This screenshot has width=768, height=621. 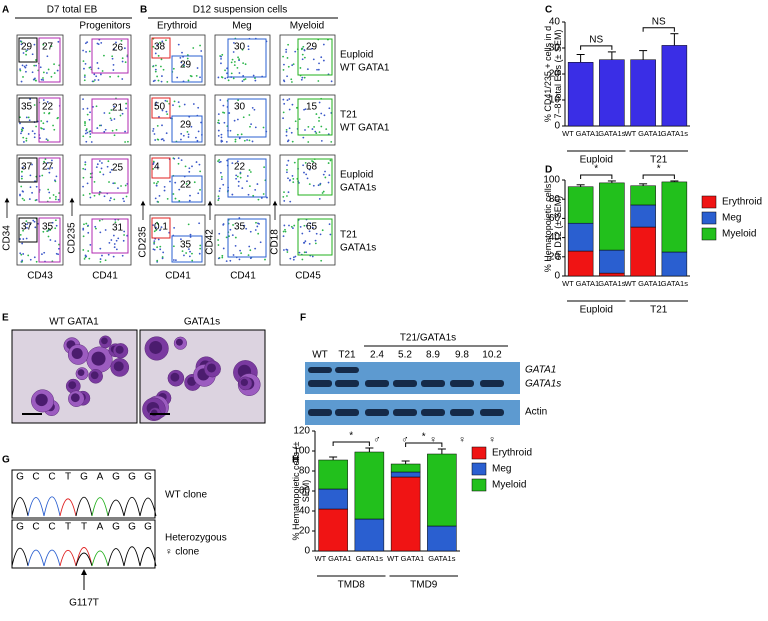 What do you see at coordinates (548, 10) in the screenshot?
I see `panel-label: C` at bounding box center [548, 10].